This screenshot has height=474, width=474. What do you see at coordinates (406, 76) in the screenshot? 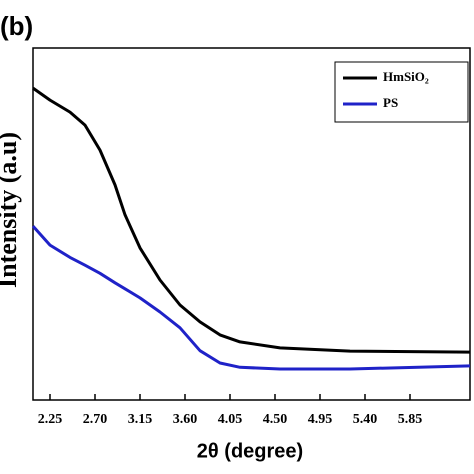
I see `legend-label: HmSiO₂` at bounding box center [406, 76].